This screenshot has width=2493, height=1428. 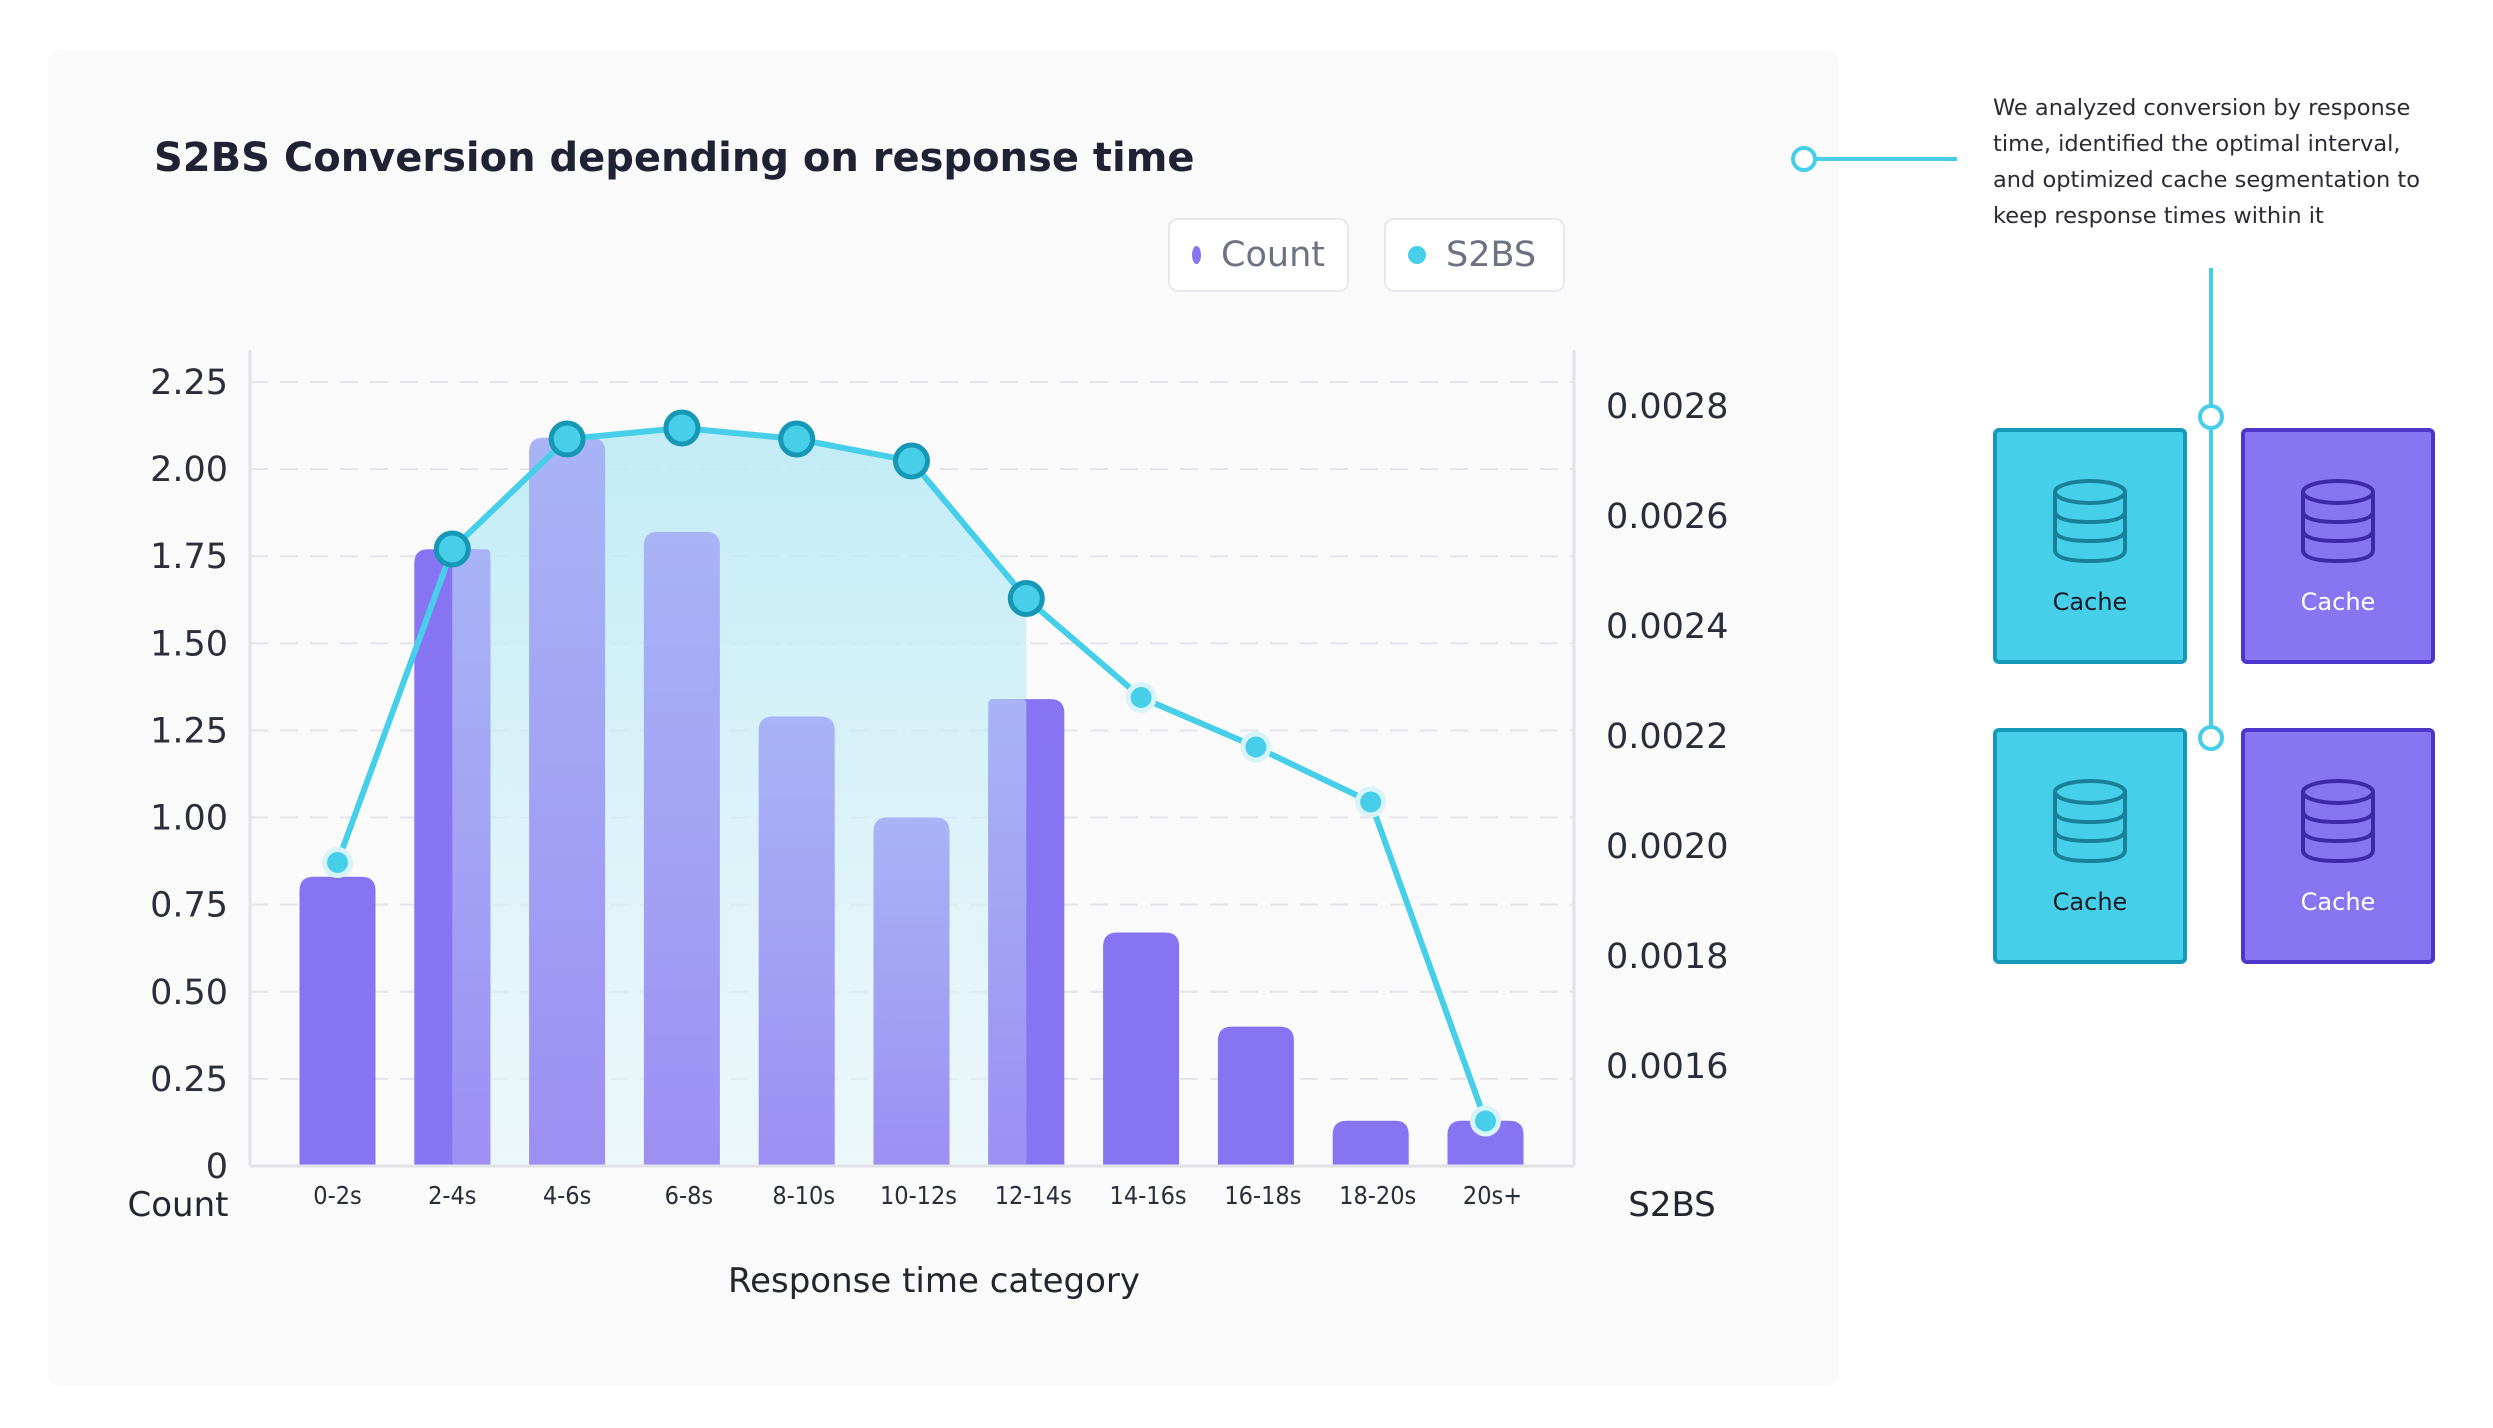 I want to click on left-tick-label: 0, so click(x=217, y=1167).